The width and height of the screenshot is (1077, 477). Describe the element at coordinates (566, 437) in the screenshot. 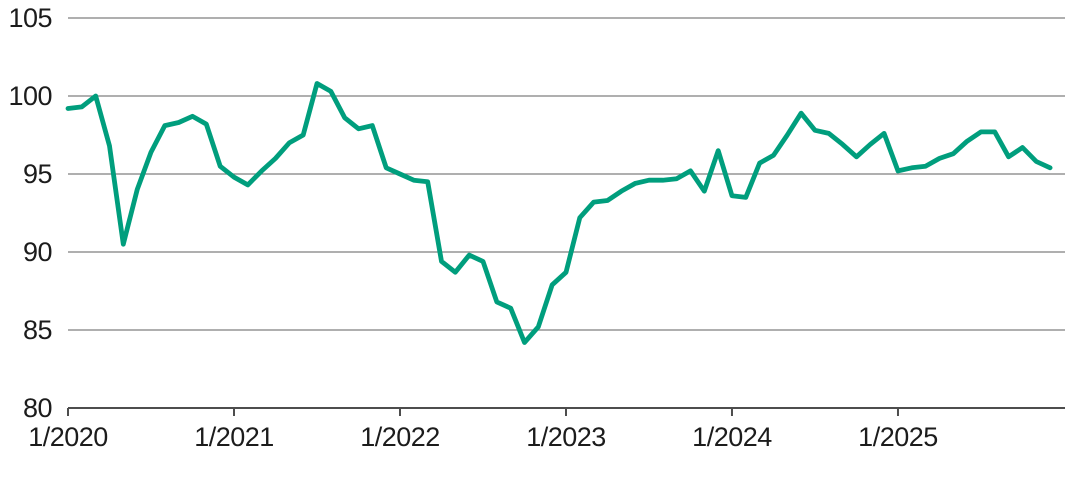

I see `x-tick-label: 1/2023` at that location.